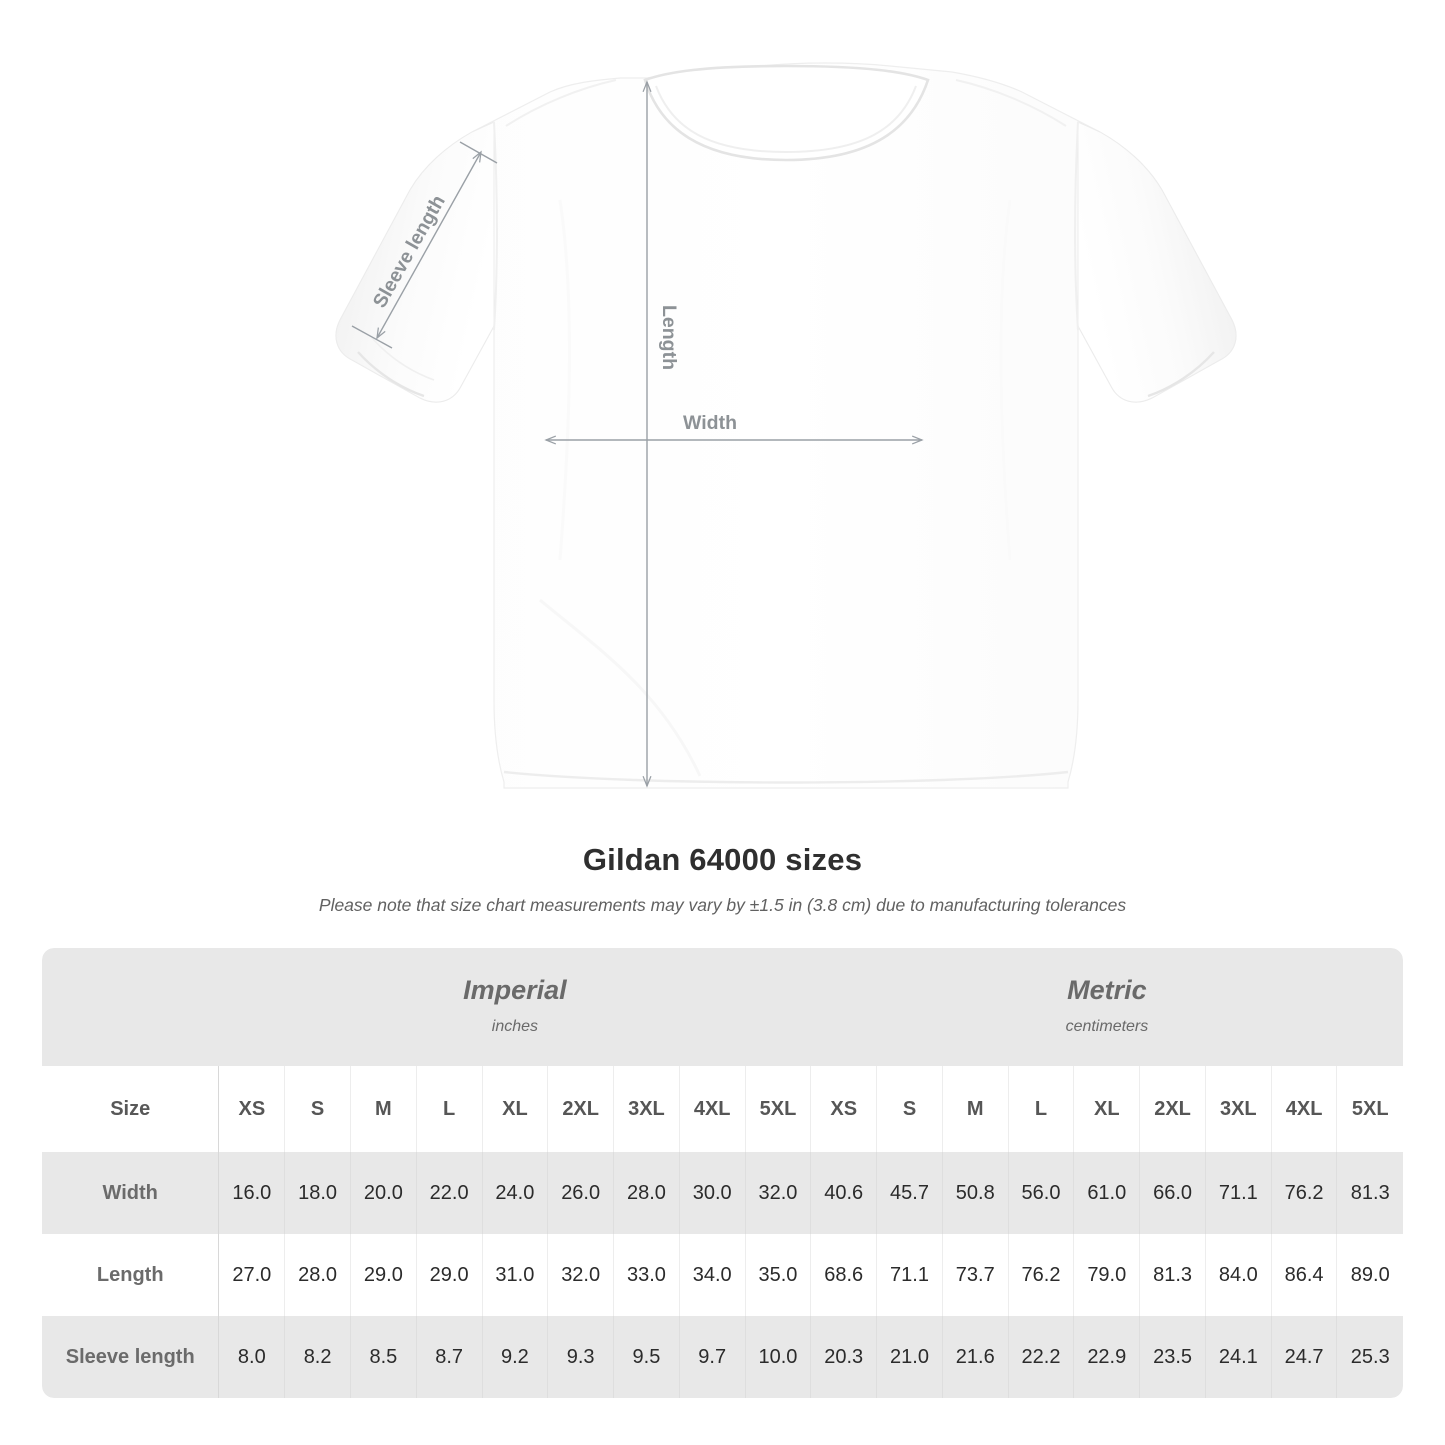 This screenshot has width=1445, height=1445. Describe the element at coordinates (778, 1193) in the screenshot. I see `cell-width: 32.0` at that location.